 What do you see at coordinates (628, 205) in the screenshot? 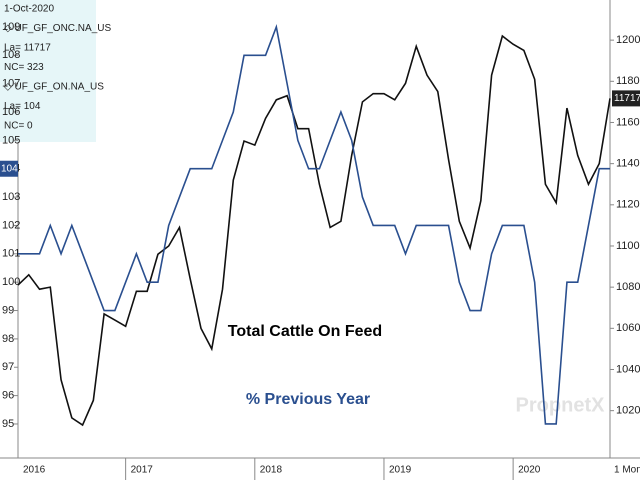
I see `y2-tick-label: 11200` at bounding box center [628, 205].